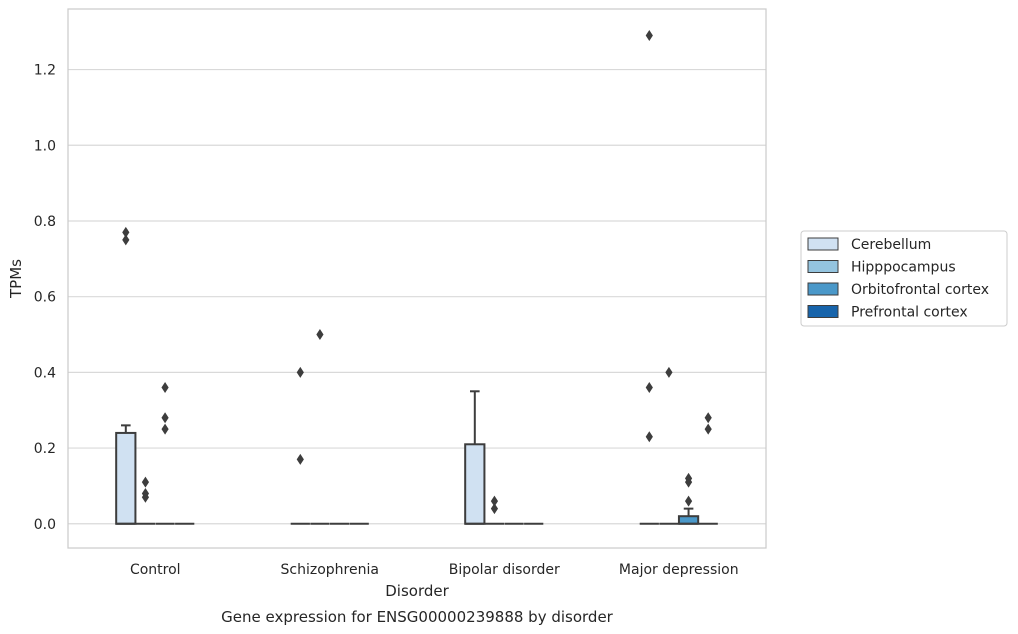 The height and width of the screenshot is (634, 1018). I want to click on legend-label: Hipppocampus, so click(903, 268).